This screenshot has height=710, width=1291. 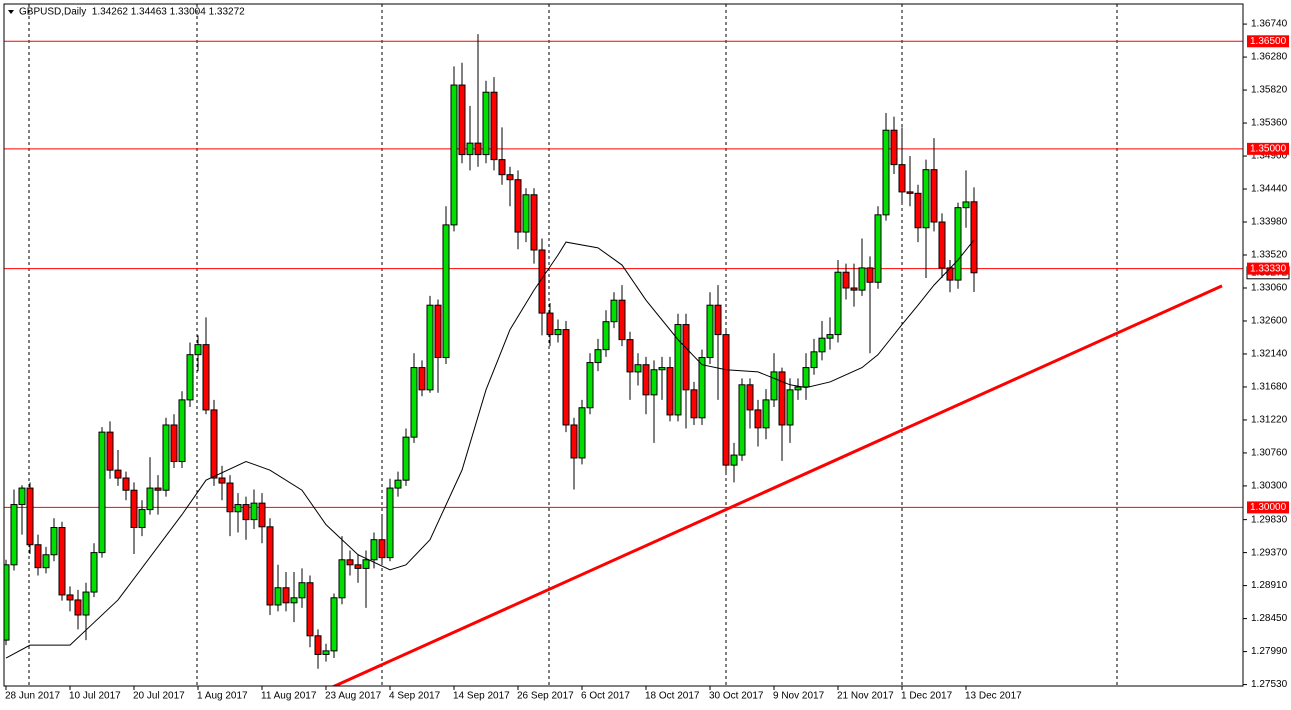 I want to click on y-tick-label: 1.29370, so click(x=1269, y=552).